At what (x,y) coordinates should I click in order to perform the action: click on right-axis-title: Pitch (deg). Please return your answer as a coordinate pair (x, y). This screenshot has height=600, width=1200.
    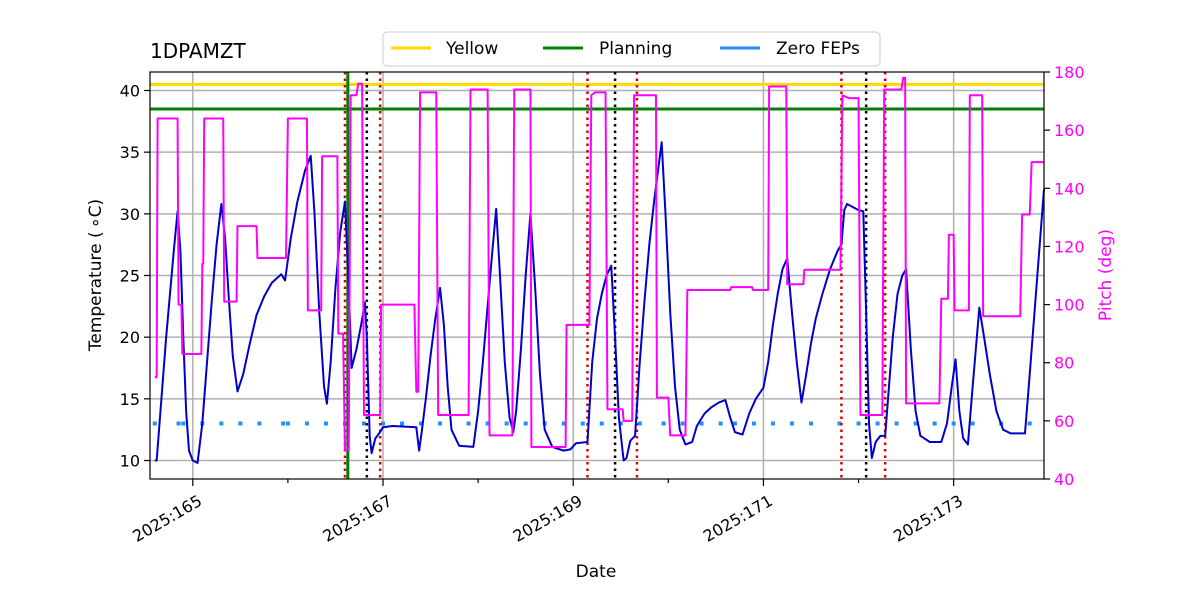
    Looking at the image, I should click on (1106, 275).